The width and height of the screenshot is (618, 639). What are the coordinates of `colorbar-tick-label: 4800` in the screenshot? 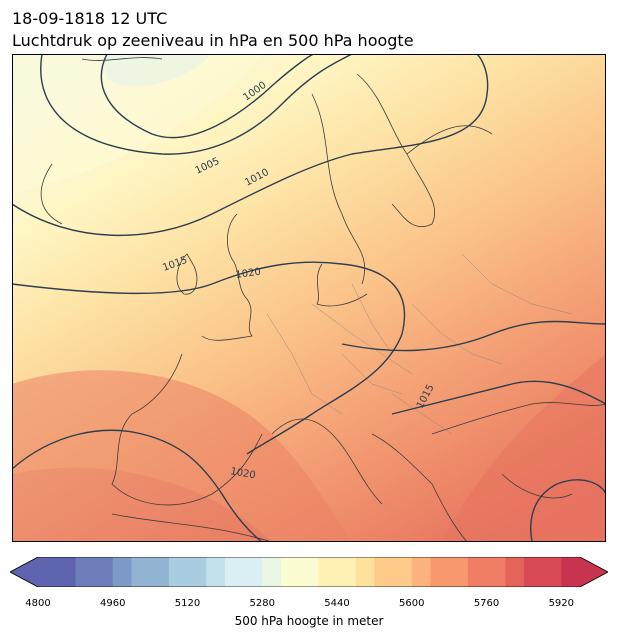 It's located at (38, 603).